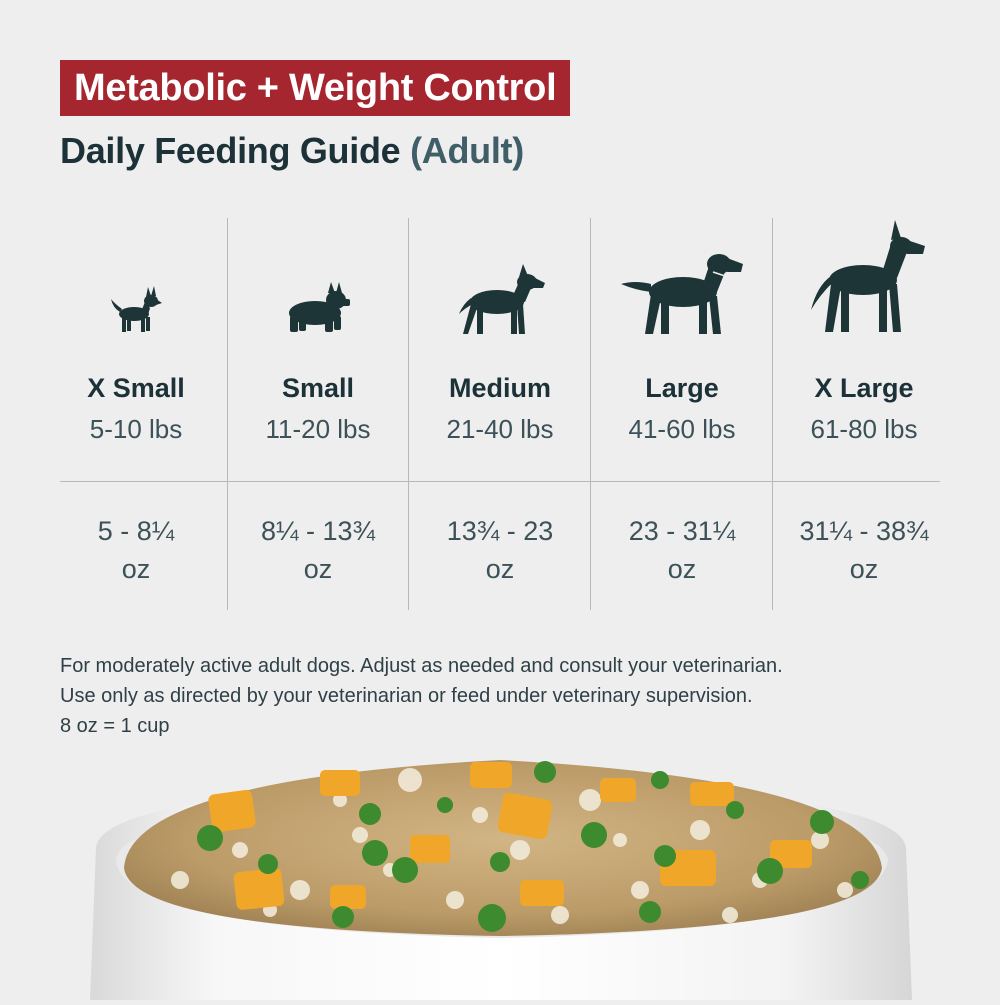  Describe the element at coordinates (499, 388) in the screenshot. I see `size-name: Medium` at that location.